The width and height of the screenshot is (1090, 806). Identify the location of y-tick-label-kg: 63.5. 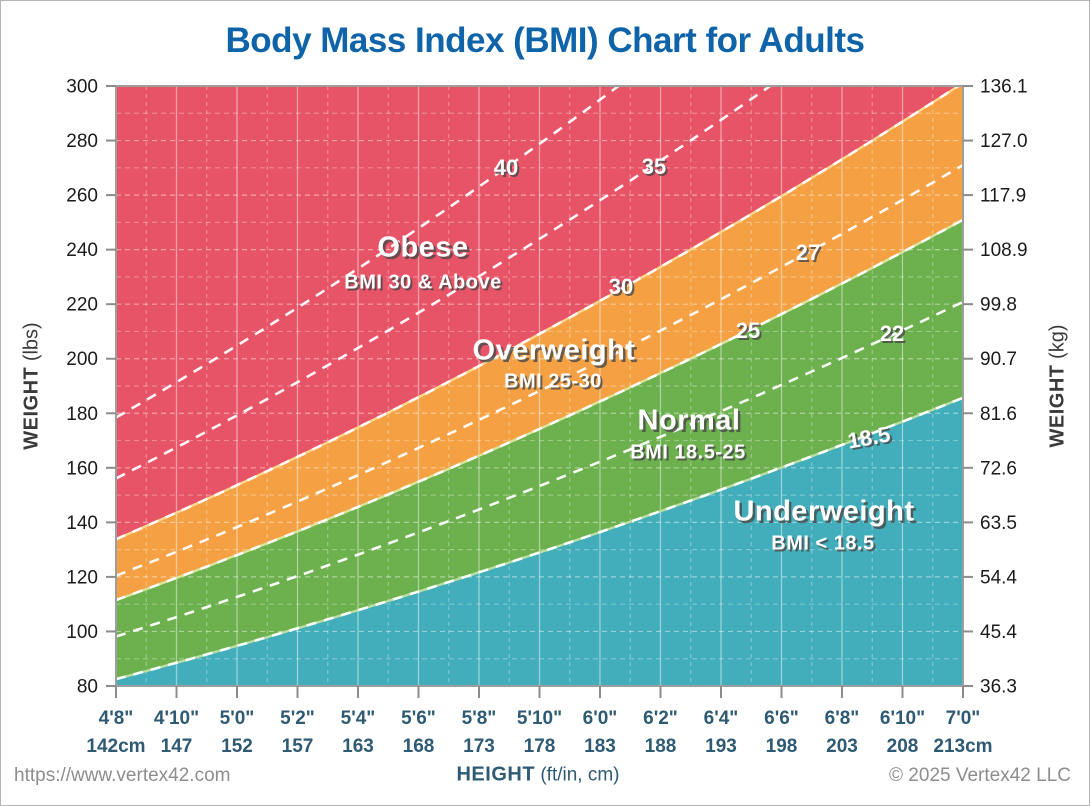
(998, 523).